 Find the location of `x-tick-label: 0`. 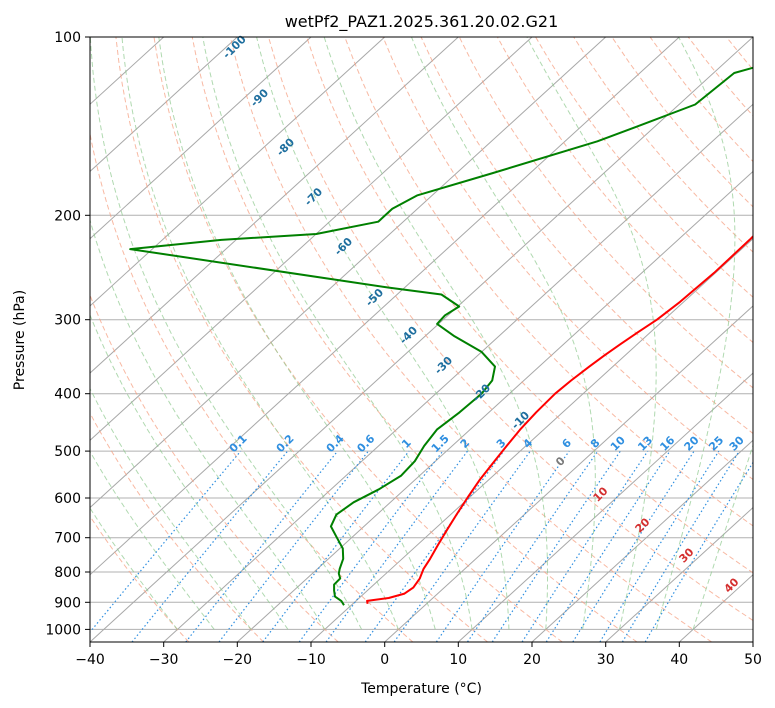

x-tick-label: 0 is located at coordinates (384, 660).